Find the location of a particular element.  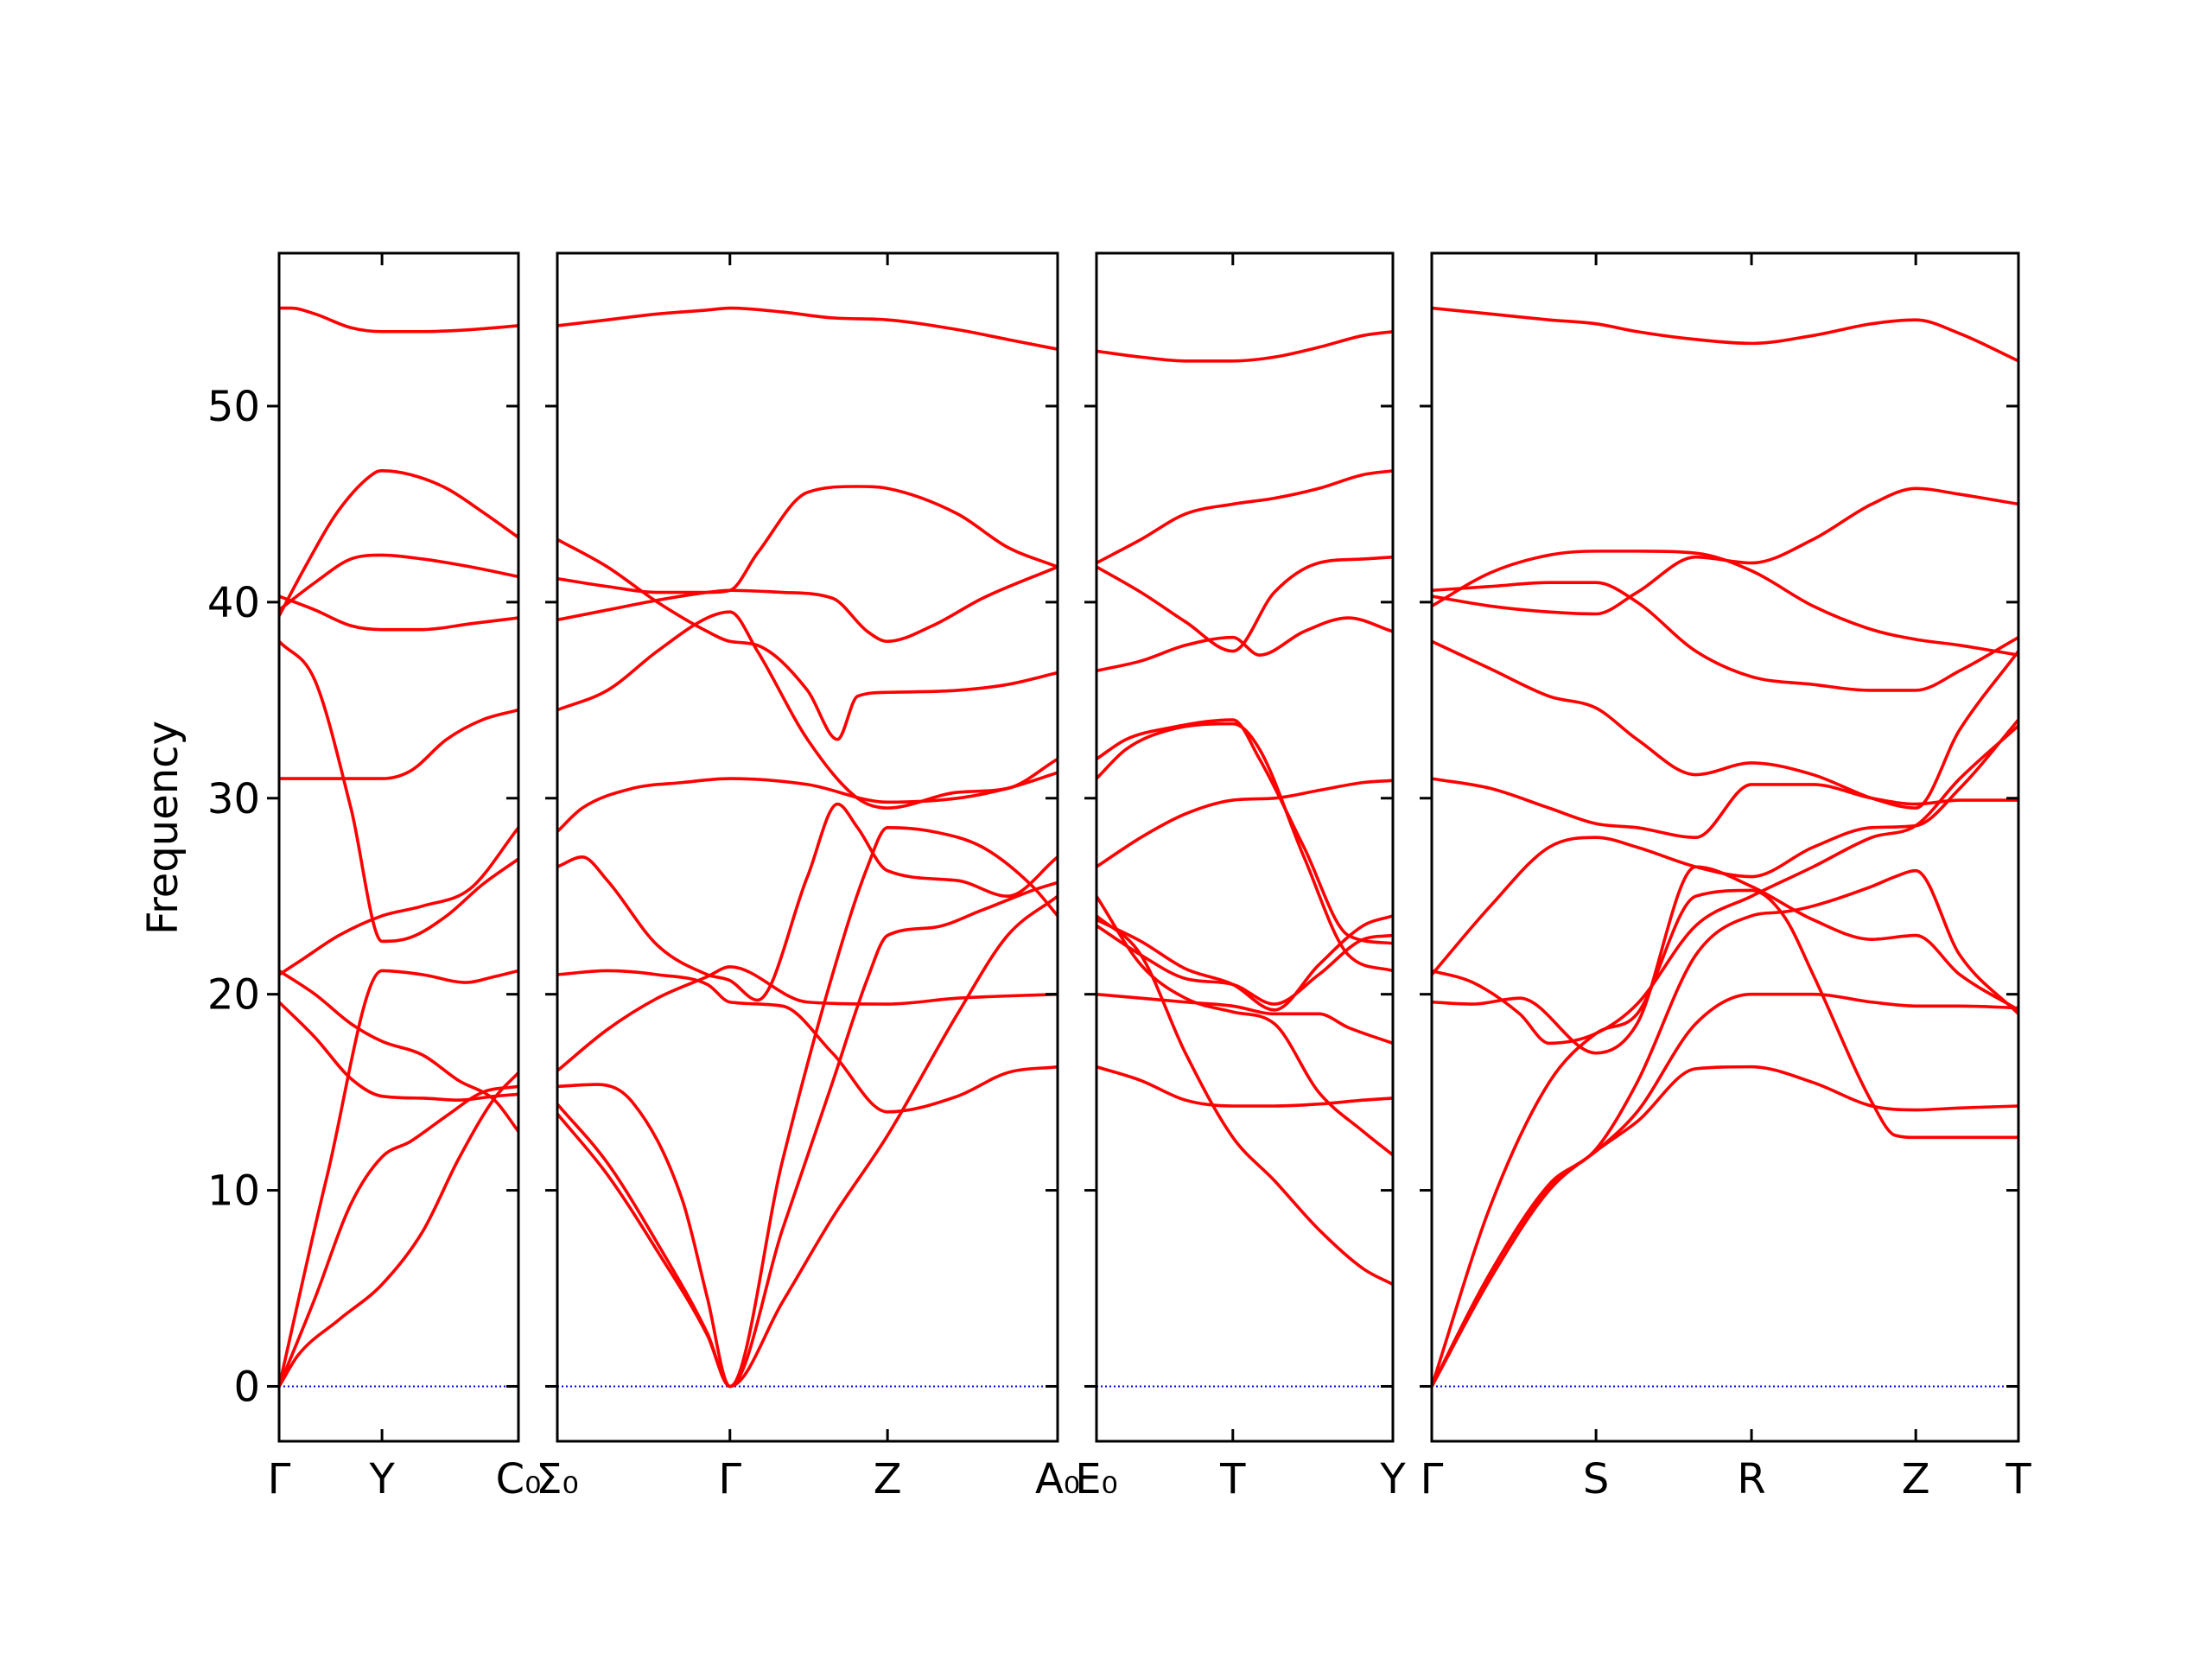

x-tick-label: R is located at coordinates (1751, 1479).